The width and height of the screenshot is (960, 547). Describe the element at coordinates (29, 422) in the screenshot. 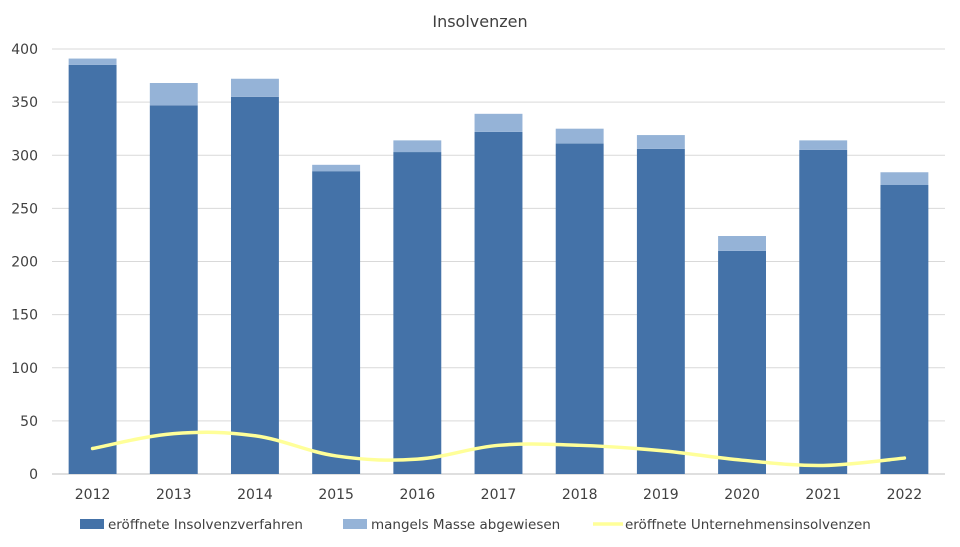

I see `y-tick-label: 50` at that location.